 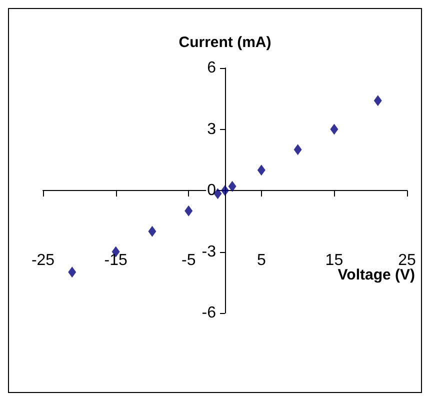 I want to click on x-tick-label: 15, so click(x=334, y=260).